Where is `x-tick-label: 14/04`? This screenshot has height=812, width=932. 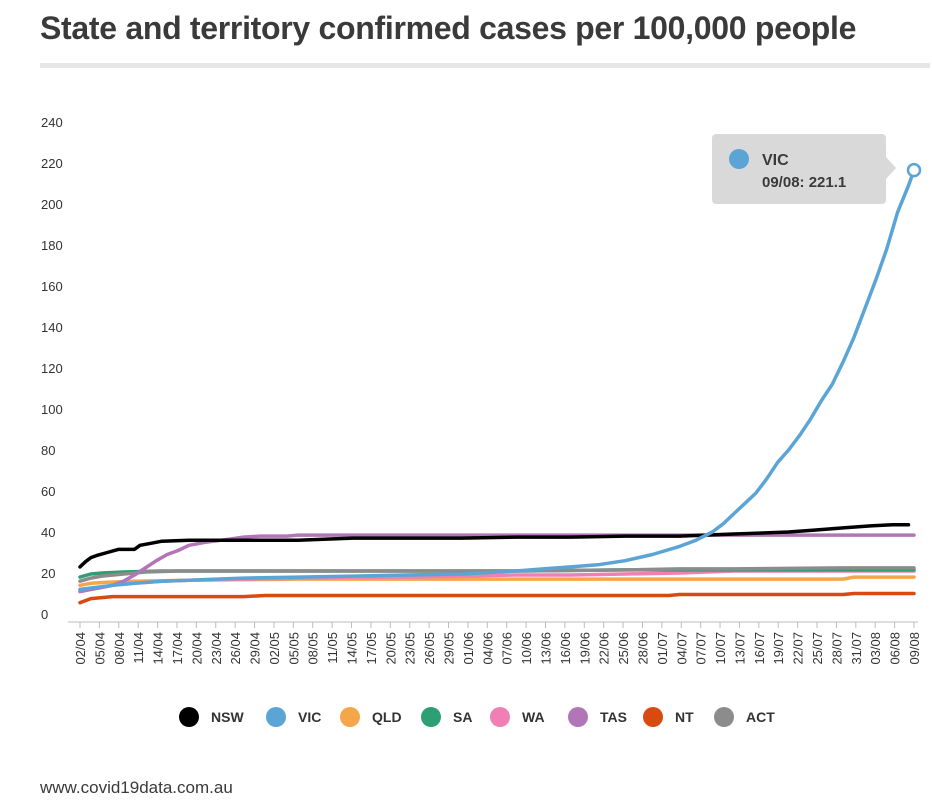
x-tick-label: 14/04 is located at coordinates (158, 648).